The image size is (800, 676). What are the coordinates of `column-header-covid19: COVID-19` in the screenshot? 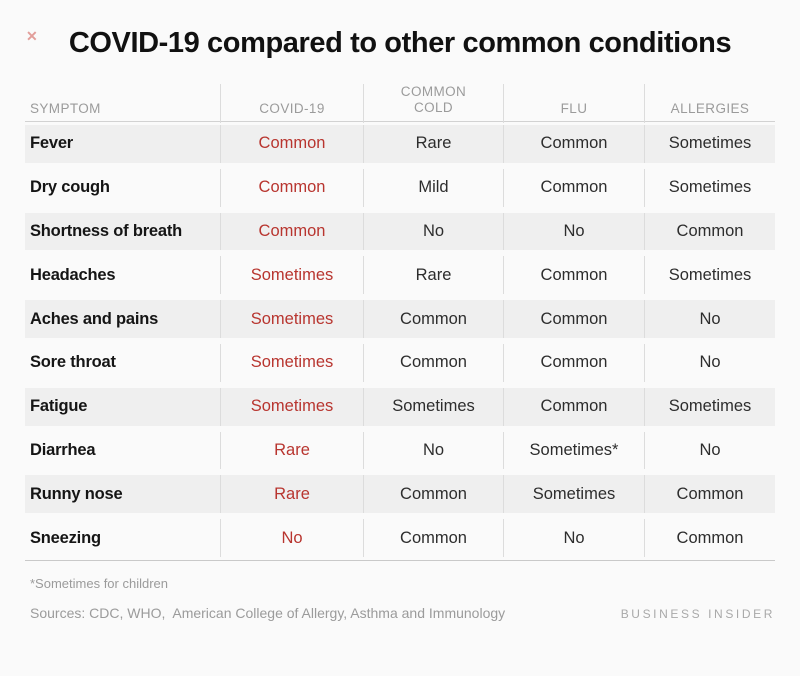 It's located at (291, 103).